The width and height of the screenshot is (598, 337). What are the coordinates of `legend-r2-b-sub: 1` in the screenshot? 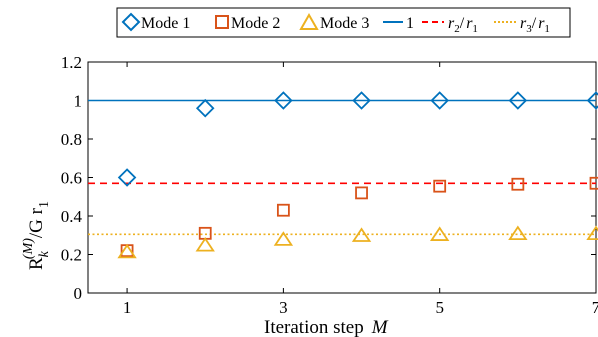 It's located at (475, 29).